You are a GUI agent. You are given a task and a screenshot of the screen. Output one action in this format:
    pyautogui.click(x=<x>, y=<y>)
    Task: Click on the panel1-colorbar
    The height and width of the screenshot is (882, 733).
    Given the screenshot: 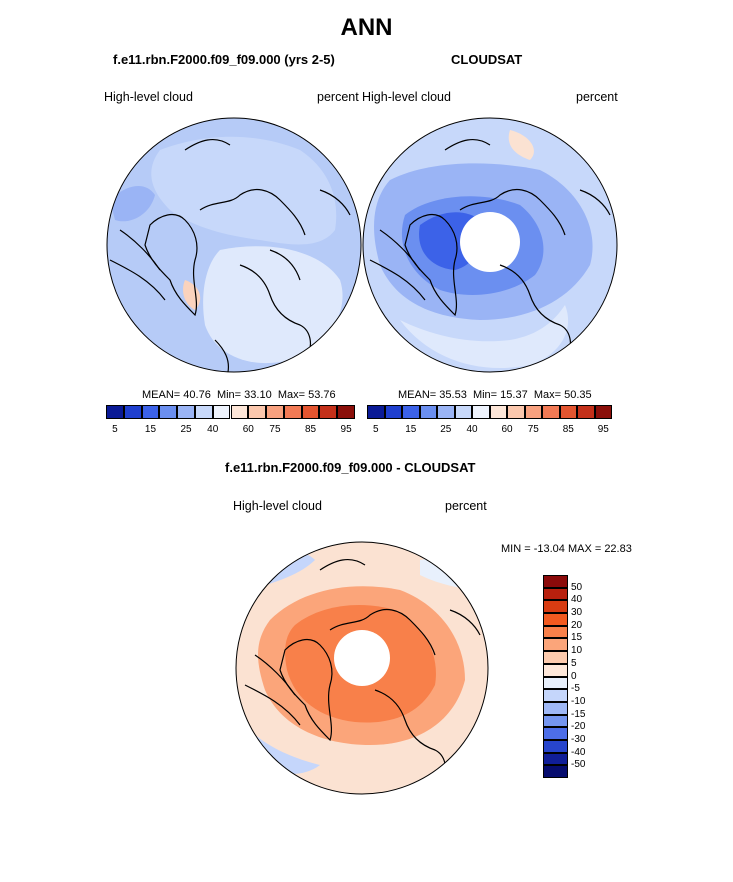 What is the action you would take?
    pyautogui.click(x=230, y=412)
    